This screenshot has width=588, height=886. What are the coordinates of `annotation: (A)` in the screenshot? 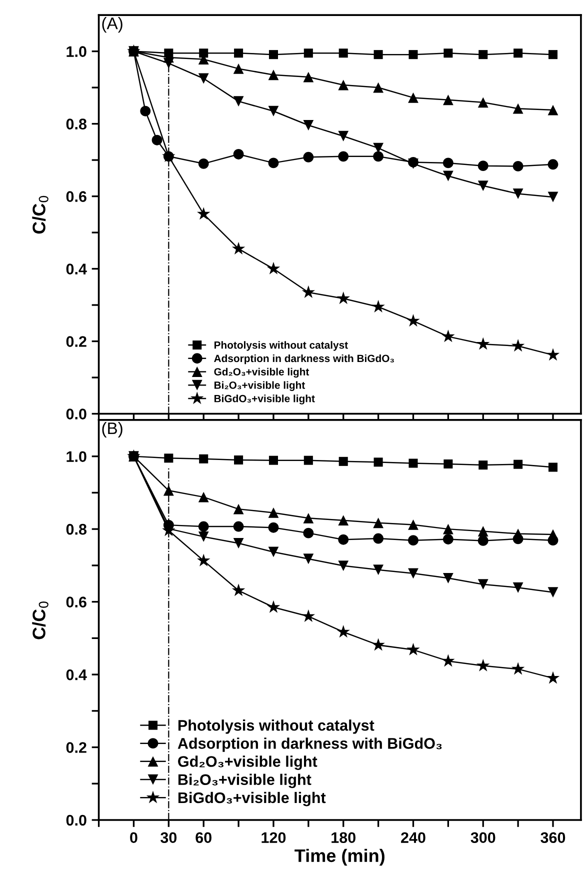 It's located at (112, 25).